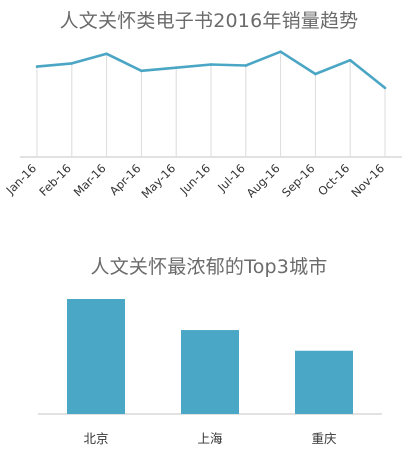 This screenshot has height=469, width=418. Describe the element at coordinates (95, 438) in the screenshot. I see `x-tick-label: 北京` at that location.